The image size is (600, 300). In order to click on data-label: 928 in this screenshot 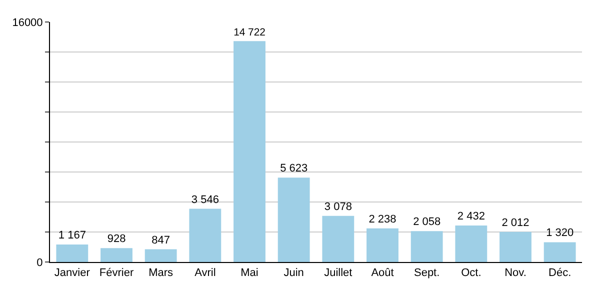, I will do `click(116, 239)`.